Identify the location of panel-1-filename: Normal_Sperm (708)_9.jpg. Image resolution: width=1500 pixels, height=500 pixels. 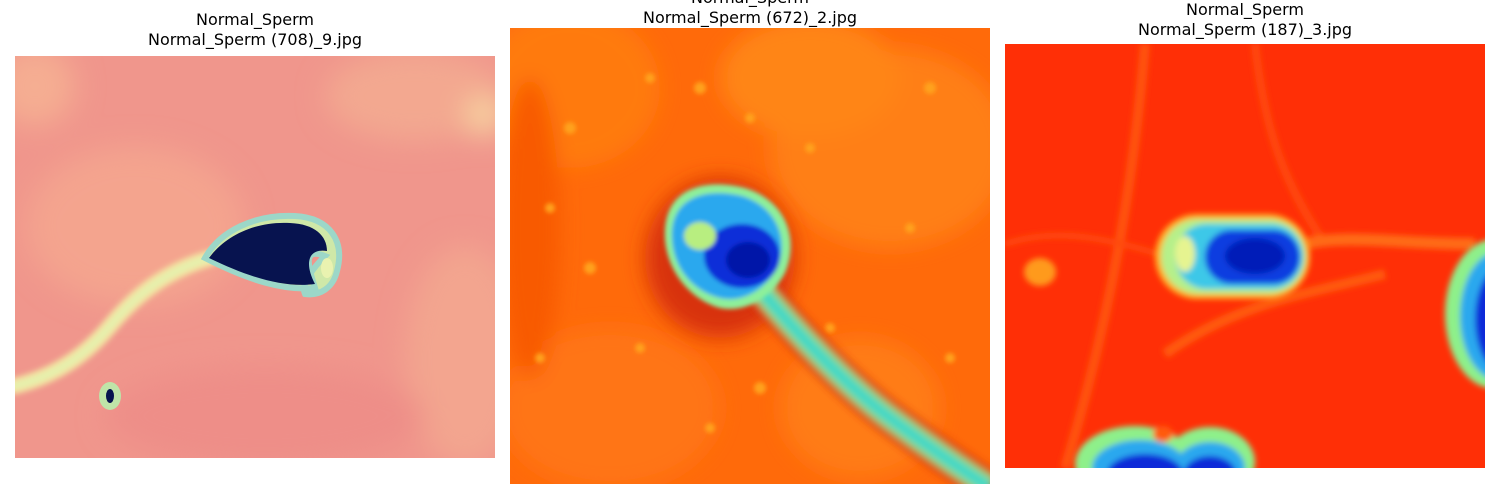
(255, 40).